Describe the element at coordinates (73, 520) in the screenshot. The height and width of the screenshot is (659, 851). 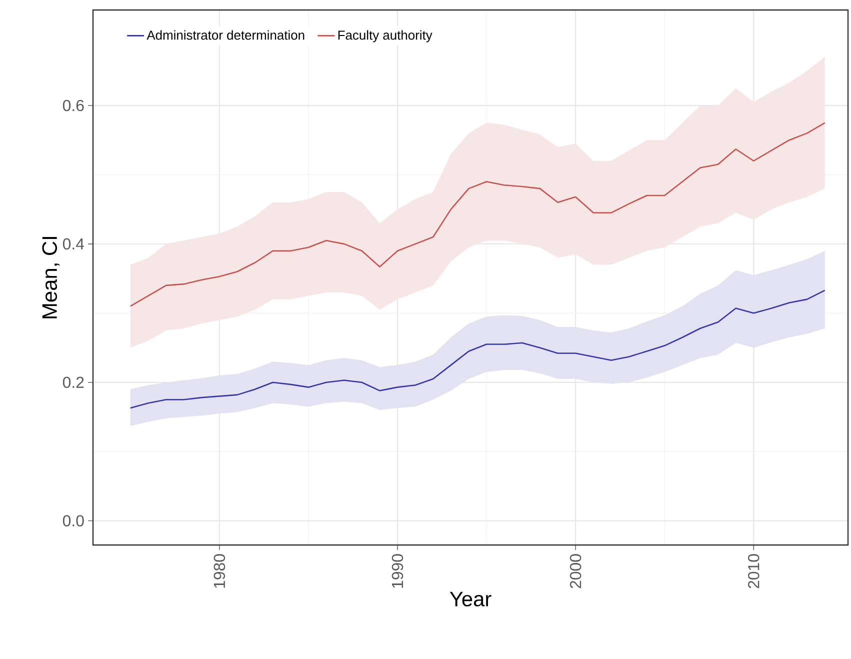
I see `y-tick-label: 0.0` at that location.